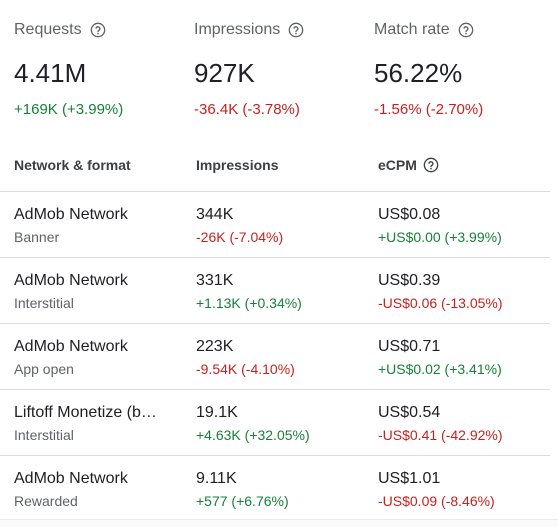 The width and height of the screenshot is (558, 527). What do you see at coordinates (72, 165) in the screenshot?
I see `column-header-network: Network & format` at bounding box center [72, 165].